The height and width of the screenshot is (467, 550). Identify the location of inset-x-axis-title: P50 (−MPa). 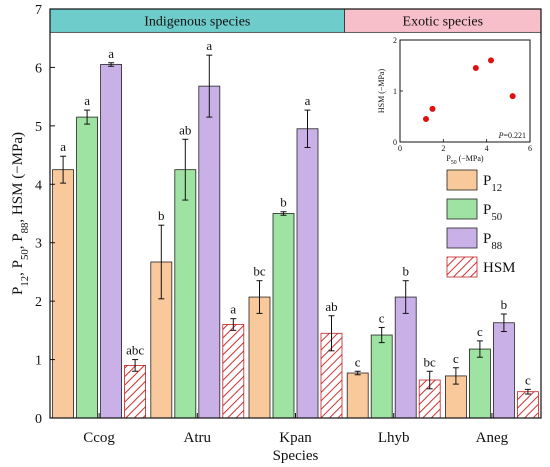
(464, 160).